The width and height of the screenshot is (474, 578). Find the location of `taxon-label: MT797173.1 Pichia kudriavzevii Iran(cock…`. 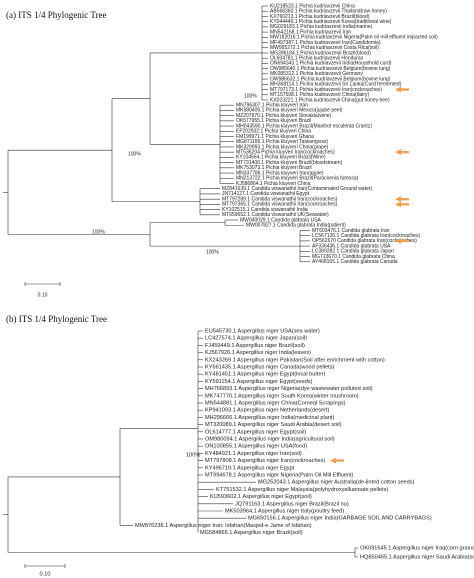

taxon-label: MT797173.1 Pichia kudriavzevii Iran(cock… is located at coordinates (326, 90).